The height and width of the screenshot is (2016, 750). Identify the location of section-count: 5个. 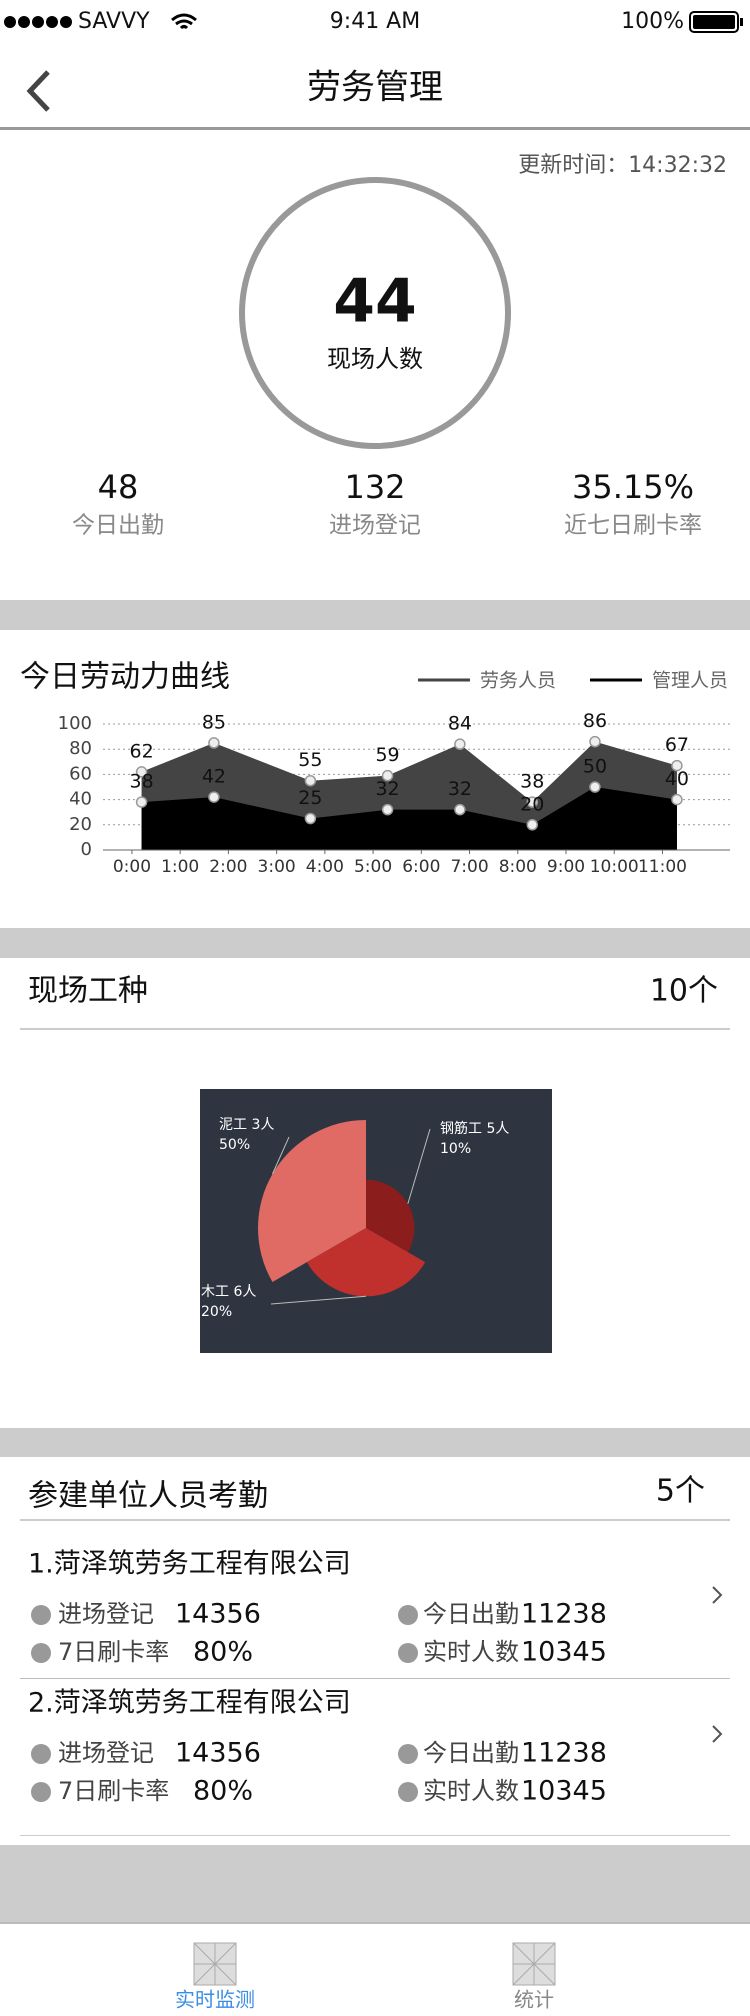
(680, 1491).